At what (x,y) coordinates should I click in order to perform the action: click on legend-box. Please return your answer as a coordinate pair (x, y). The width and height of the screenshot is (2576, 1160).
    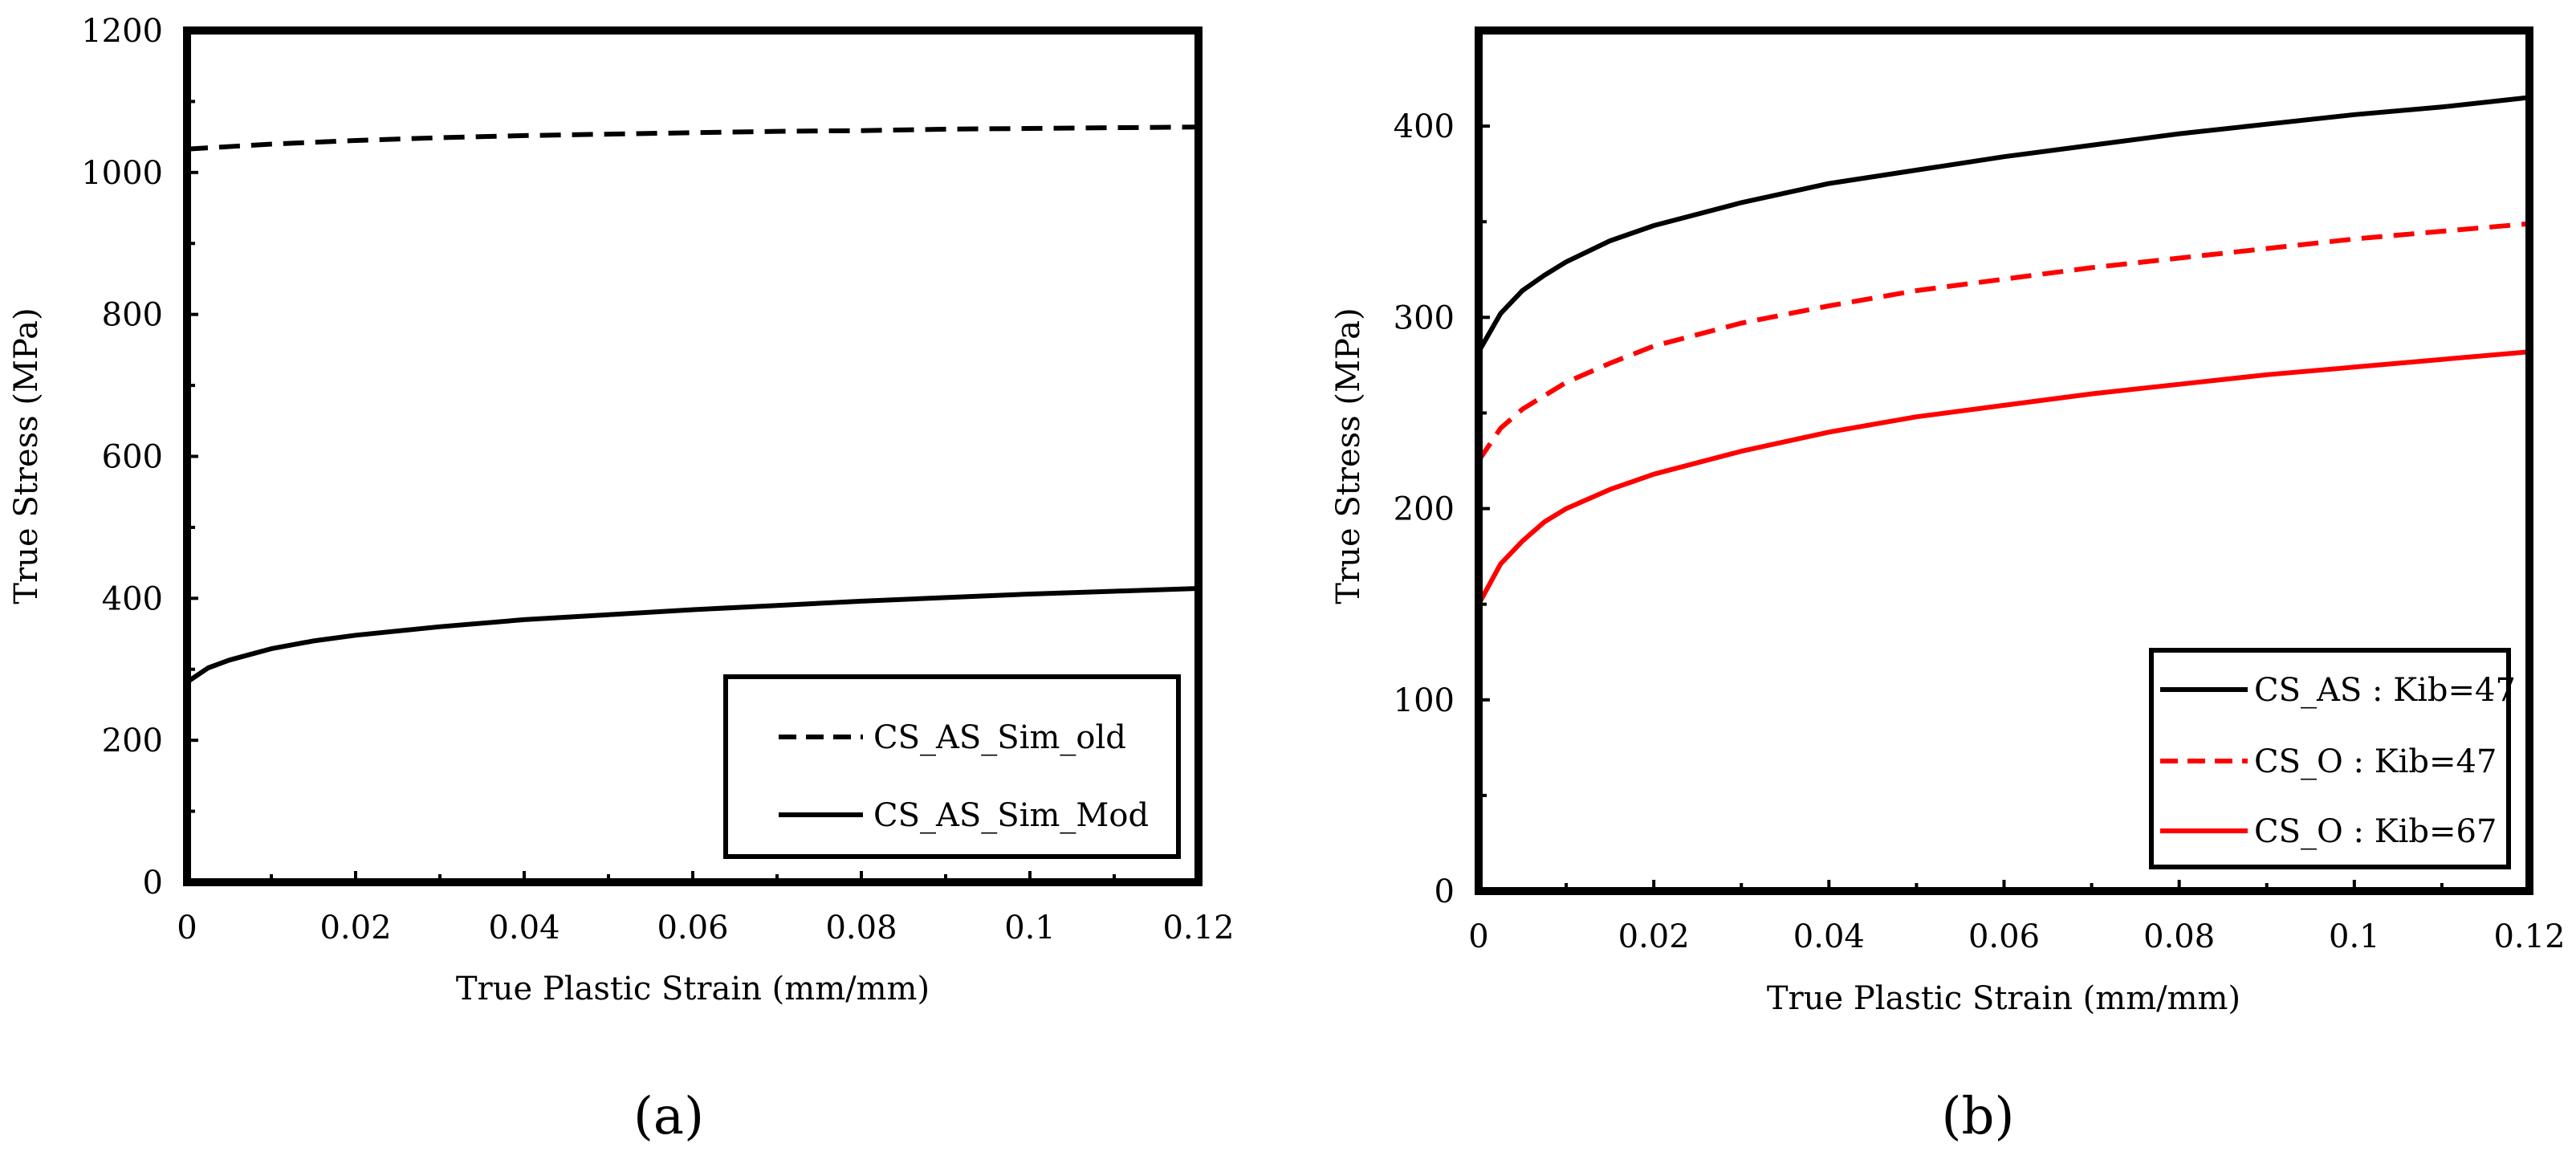
    Looking at the image, I should click on (952, 766).